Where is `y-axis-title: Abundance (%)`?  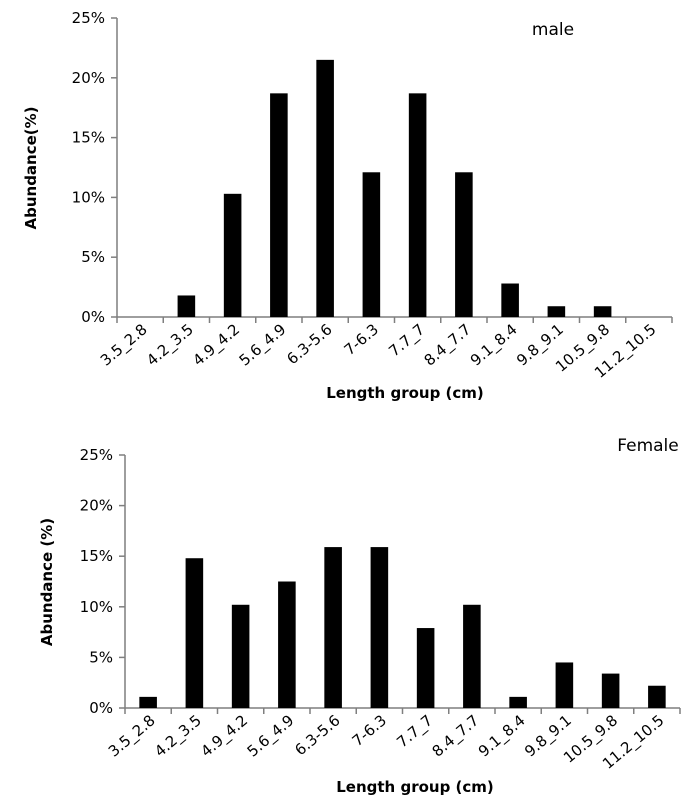 y-axis-title: Abundance (%) is located at coordinates (47, 582).